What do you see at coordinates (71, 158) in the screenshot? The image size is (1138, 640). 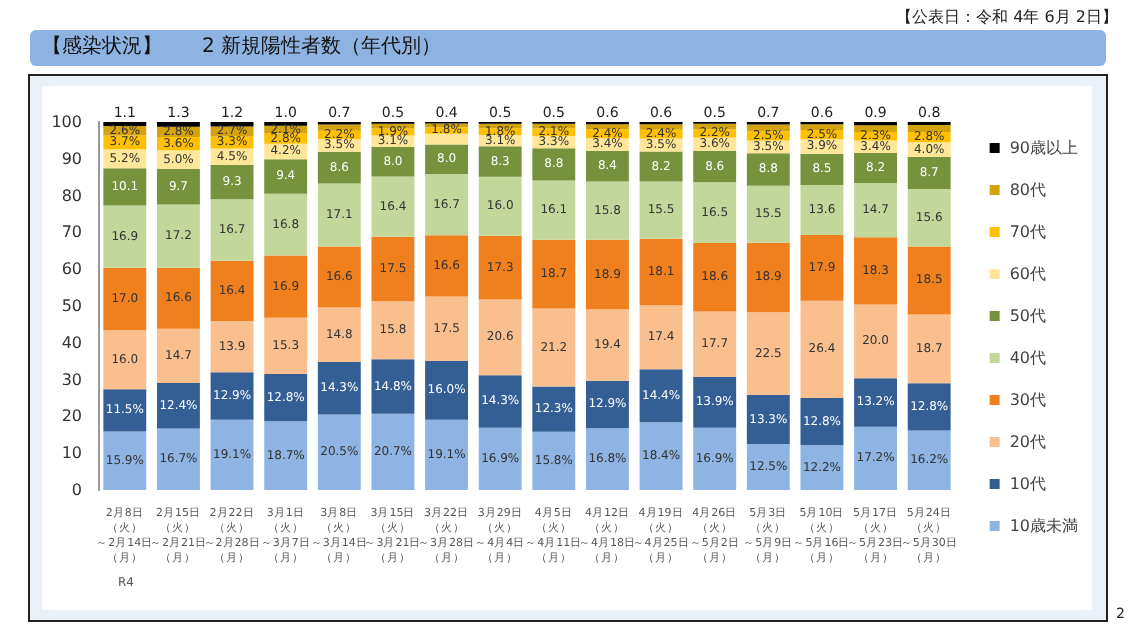 I see `y-tick-label: 90` at bounding box center [71, 158].